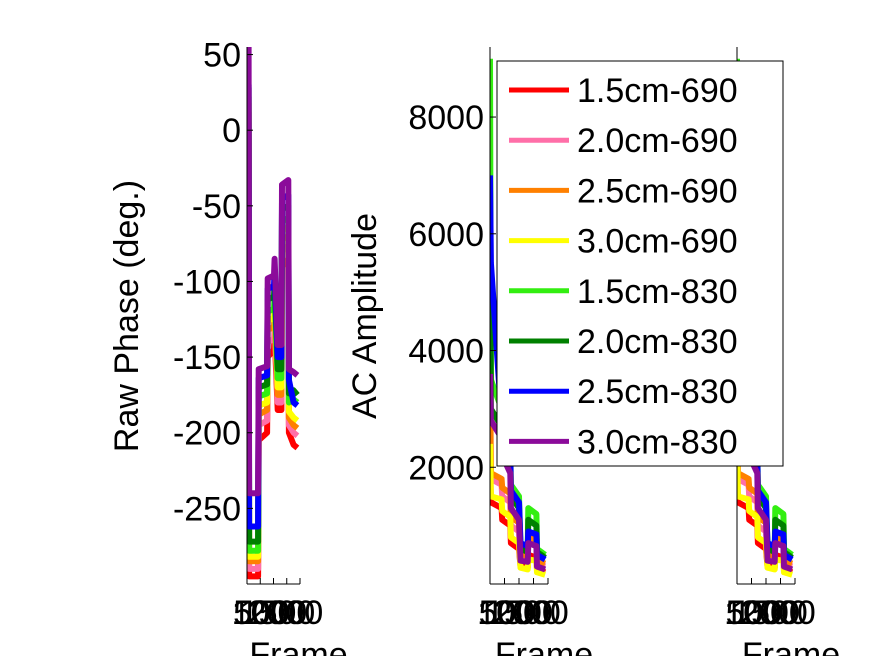 Image resolution: width=875 pixels, height=656 pixels. Describe the element at coordinates (446, 468) in the screenshot. I see `y-tick-label: 2000` at that location.